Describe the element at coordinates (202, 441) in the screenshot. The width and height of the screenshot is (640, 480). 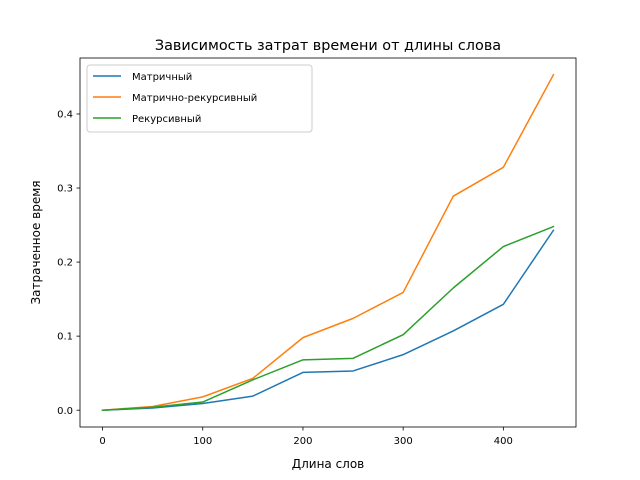
I see `x-tick-label: 100` at that location.